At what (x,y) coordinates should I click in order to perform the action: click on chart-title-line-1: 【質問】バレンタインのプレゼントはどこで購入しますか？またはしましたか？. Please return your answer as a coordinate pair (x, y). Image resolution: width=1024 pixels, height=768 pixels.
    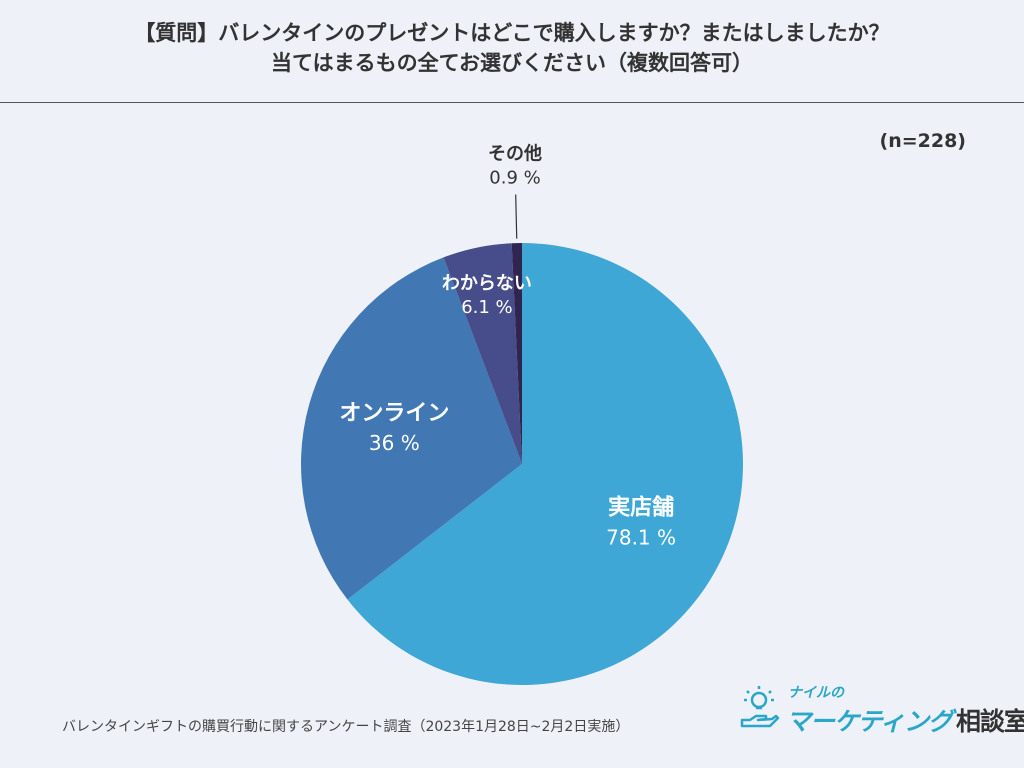
    Looking at the image, I should click on (512, 33).